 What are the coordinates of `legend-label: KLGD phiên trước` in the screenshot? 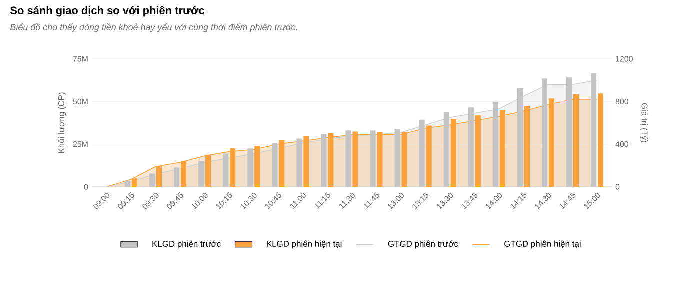 It's located at (186, 244).